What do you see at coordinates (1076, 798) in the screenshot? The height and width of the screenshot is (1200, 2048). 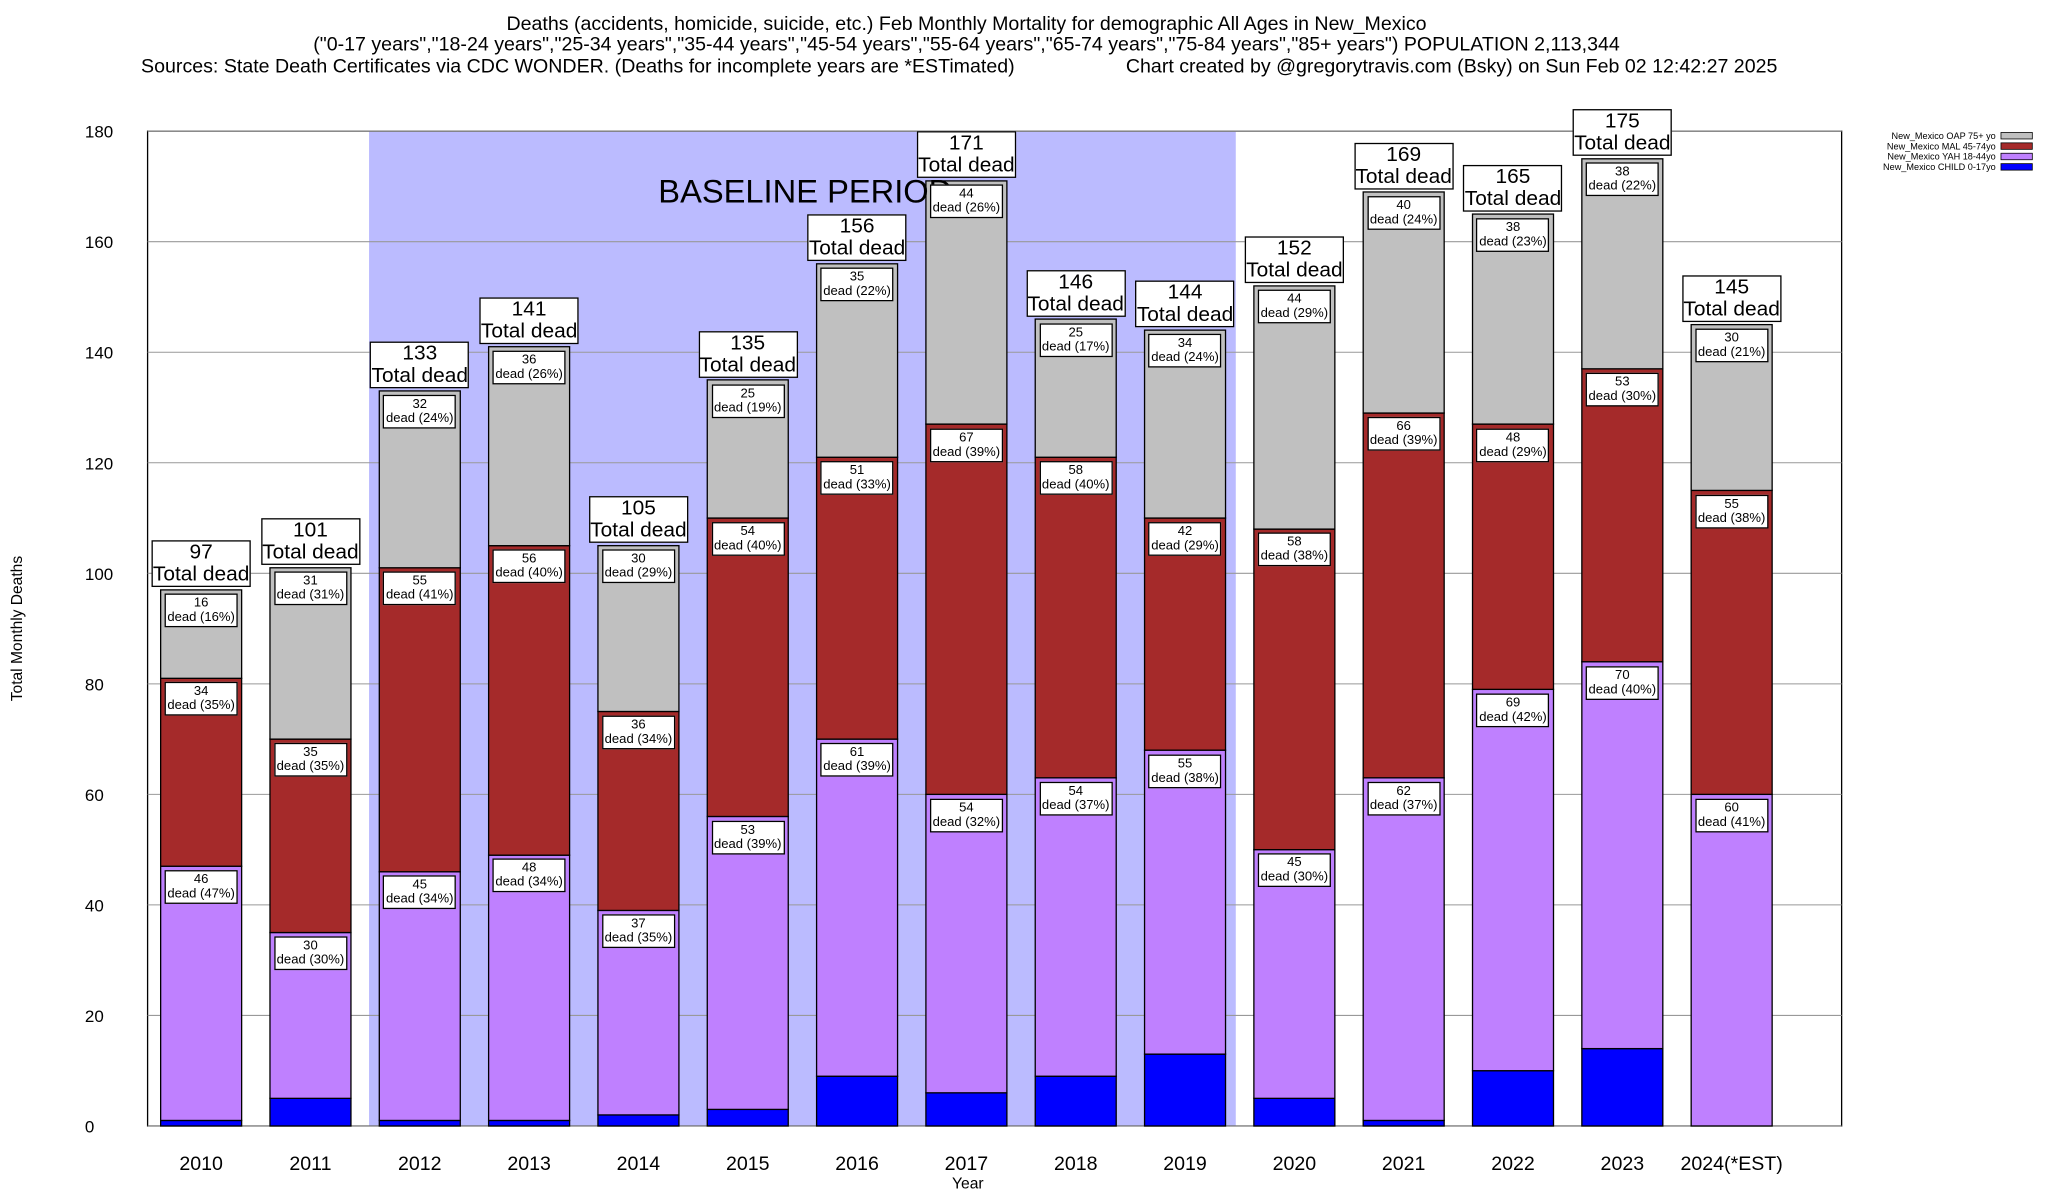 I see `data-label: 54 dead (37%)` at bounding box center [1076, 798].